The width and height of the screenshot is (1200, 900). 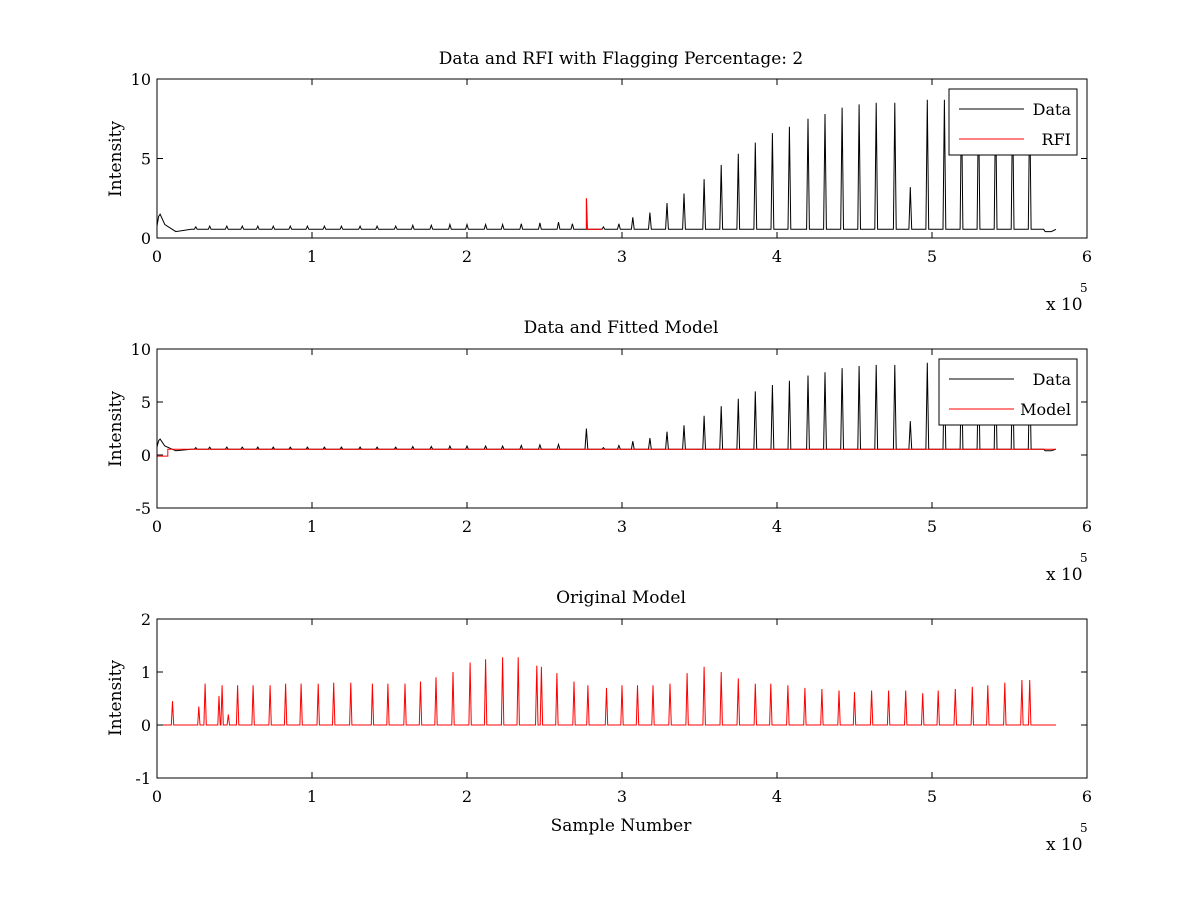 I want to click on top-panel-title: Data and RFI with Flagging Percentage: 2, so click(x=621, y=59).